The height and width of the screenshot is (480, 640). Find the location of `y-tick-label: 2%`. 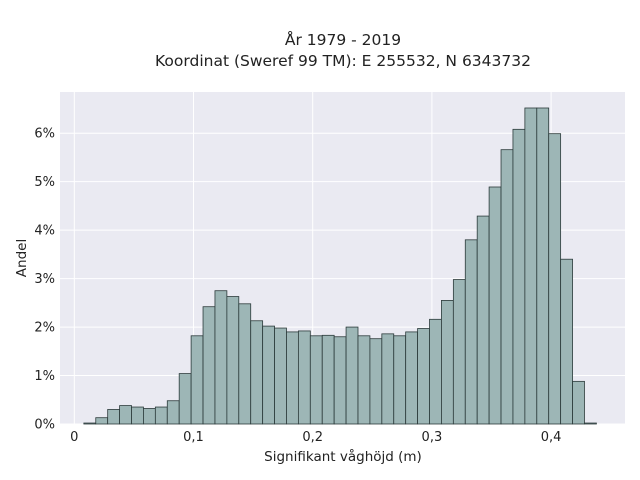

y-tick-label: 2% is located at coordinates (44, 328).